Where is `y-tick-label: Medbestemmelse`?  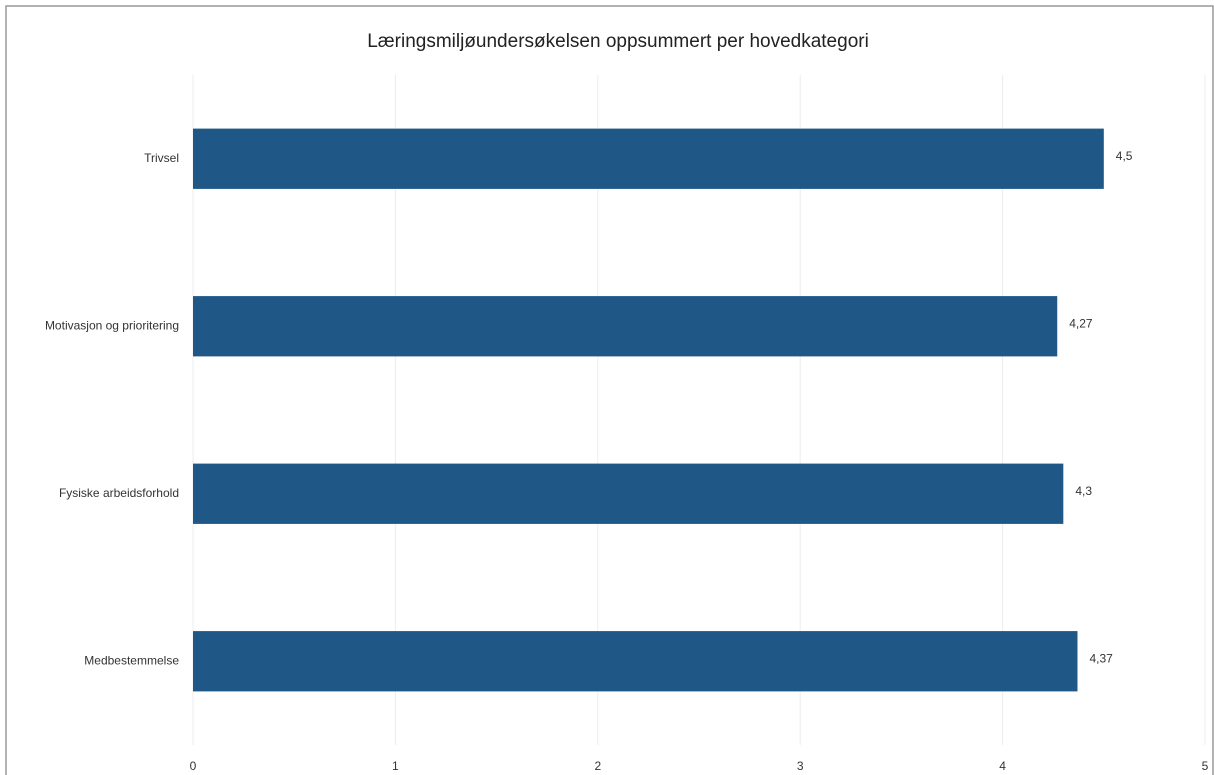
y-tick-label: Medbestemmelse is located at coordinates (131, 660).